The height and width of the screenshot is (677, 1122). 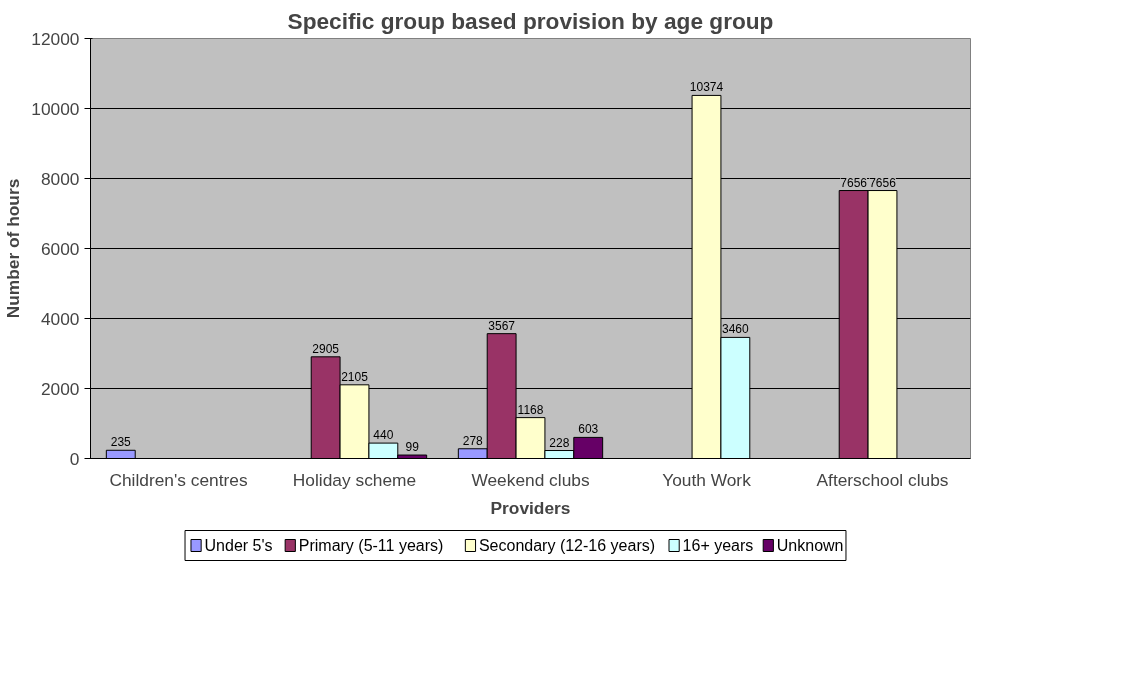 What do you see at coordinates (371, 545) in the screenshot?
I see `legend-label: Primary (5-11 years)` at bounding box center [371, 545].